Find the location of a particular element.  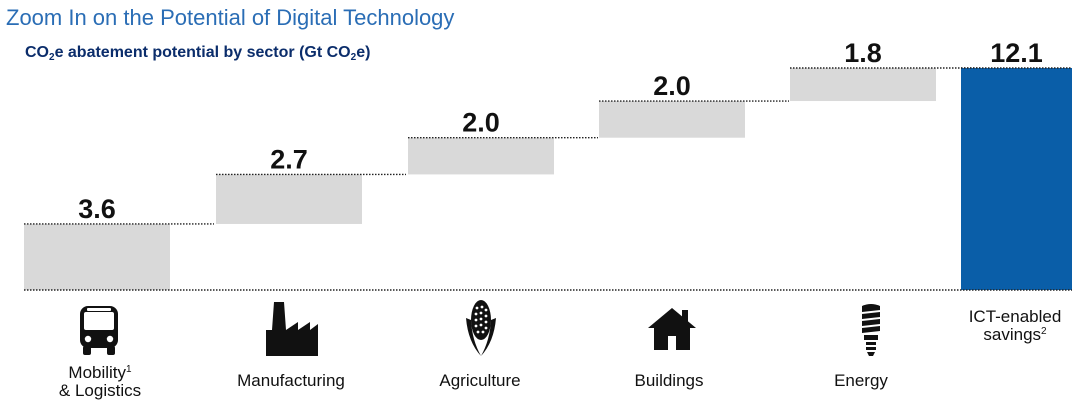

category-label-buildings: Buildings is located at coordinates (669, 380).